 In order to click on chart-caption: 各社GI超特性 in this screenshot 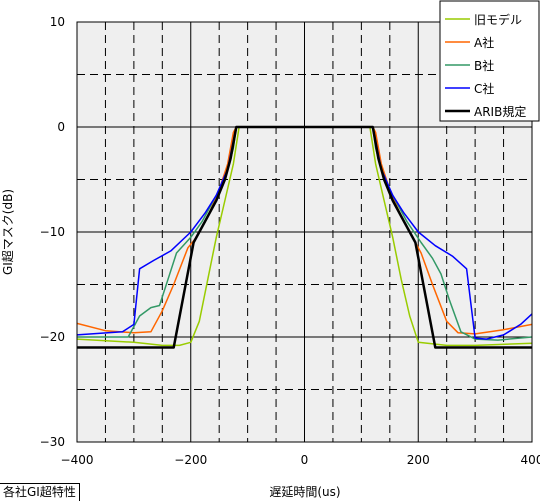, I will do `click(40, 492)`.